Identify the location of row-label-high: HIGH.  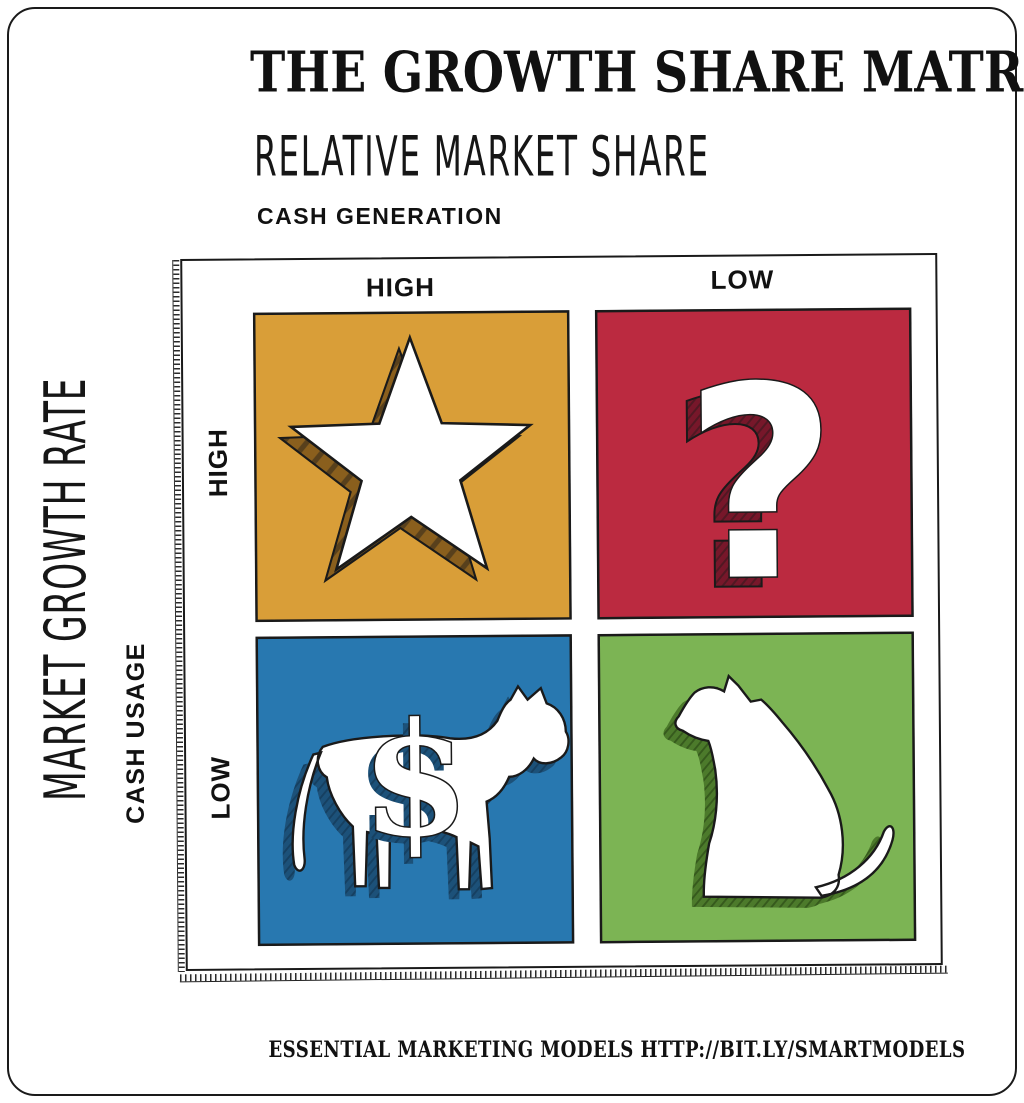
(218, 463).